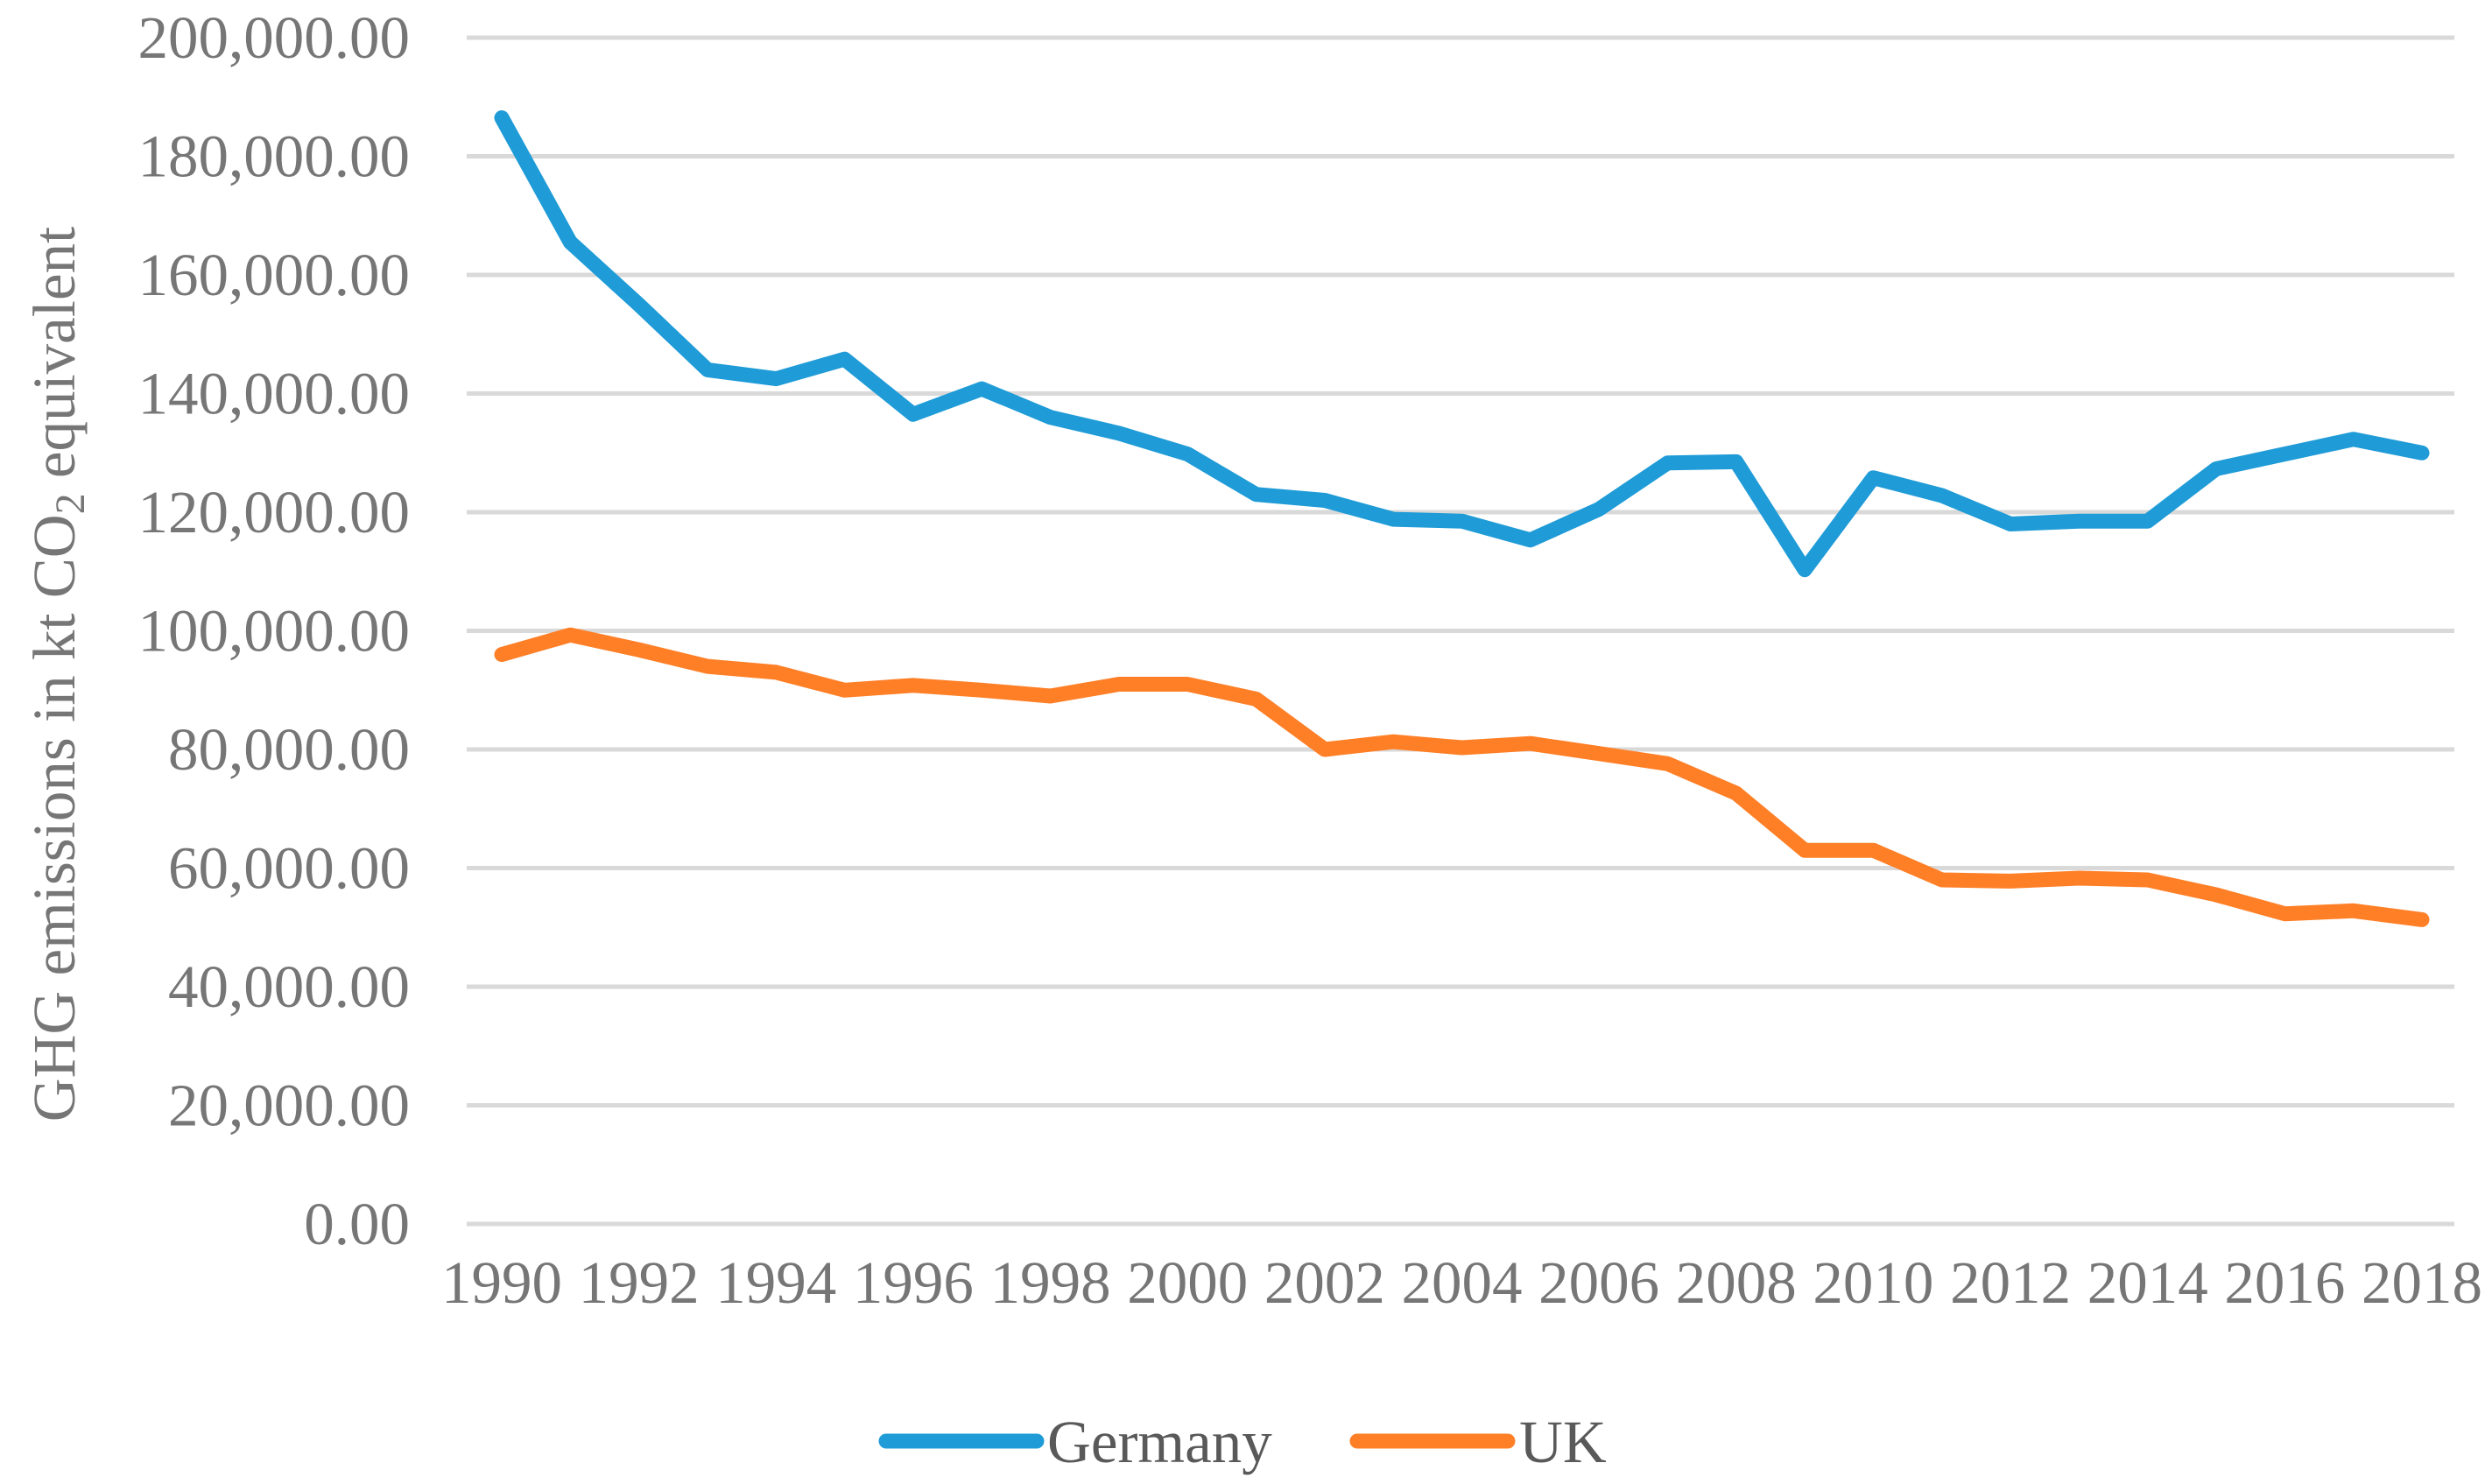  I want to click on legend-item-germany: Germany, so click(1075, 1442).